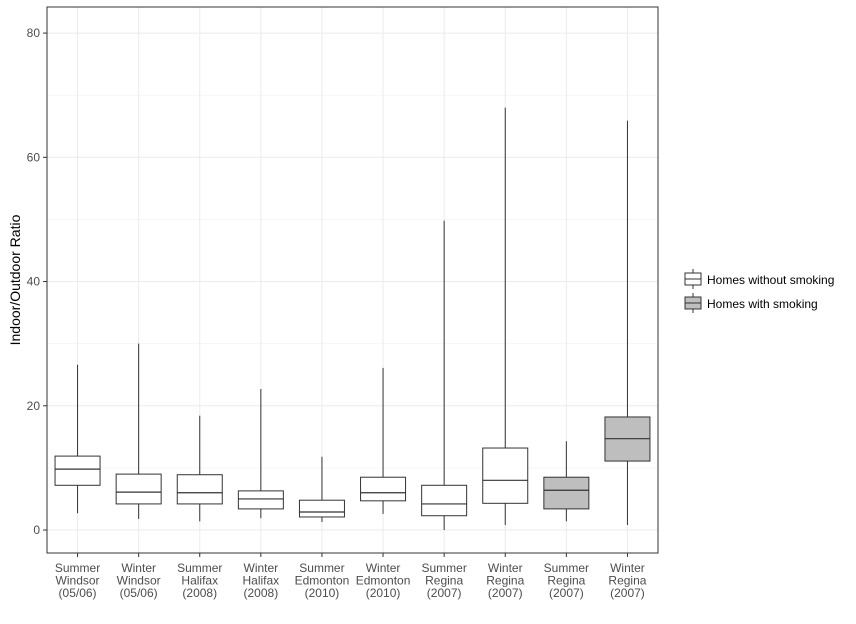 The height and width of the screenshot is (624, 856). I want to click on y-tick-label: 80, so click(34, 33).